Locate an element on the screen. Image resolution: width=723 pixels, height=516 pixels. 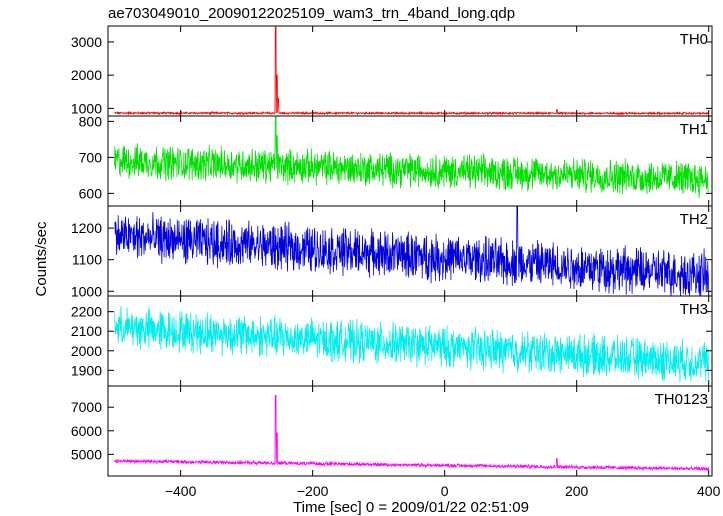
x-tick-label: 400 is located at coordinates (709, 491).